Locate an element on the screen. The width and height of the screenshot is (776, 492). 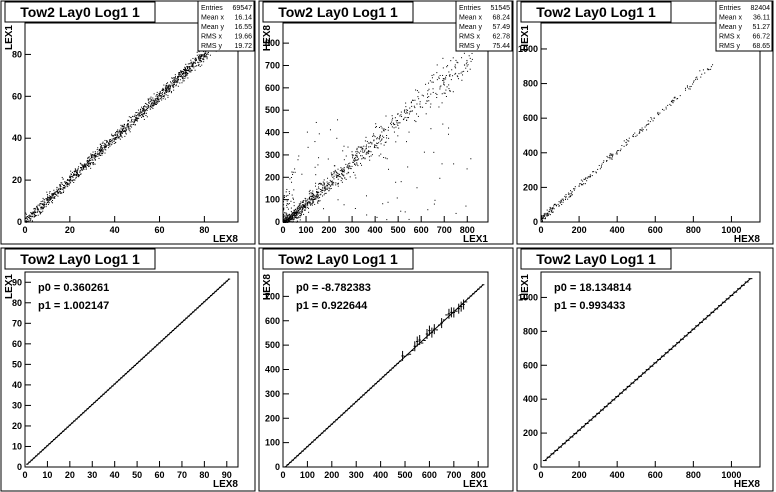
x-tick-label: 0 is located at coordinates (540, 475).